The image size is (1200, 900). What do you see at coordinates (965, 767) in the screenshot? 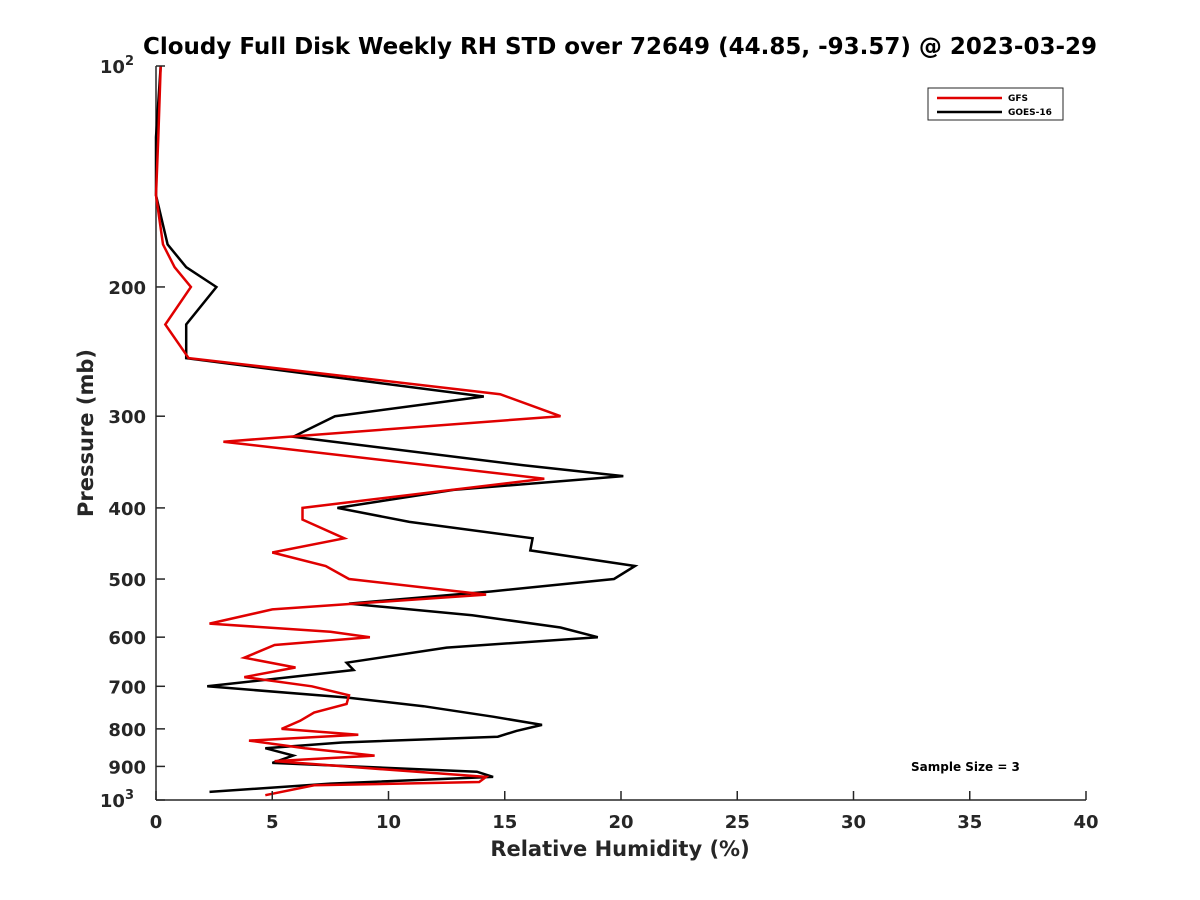
I see `sample-size-annotation: Sample Size = 3` at bounding box center [965, 767].